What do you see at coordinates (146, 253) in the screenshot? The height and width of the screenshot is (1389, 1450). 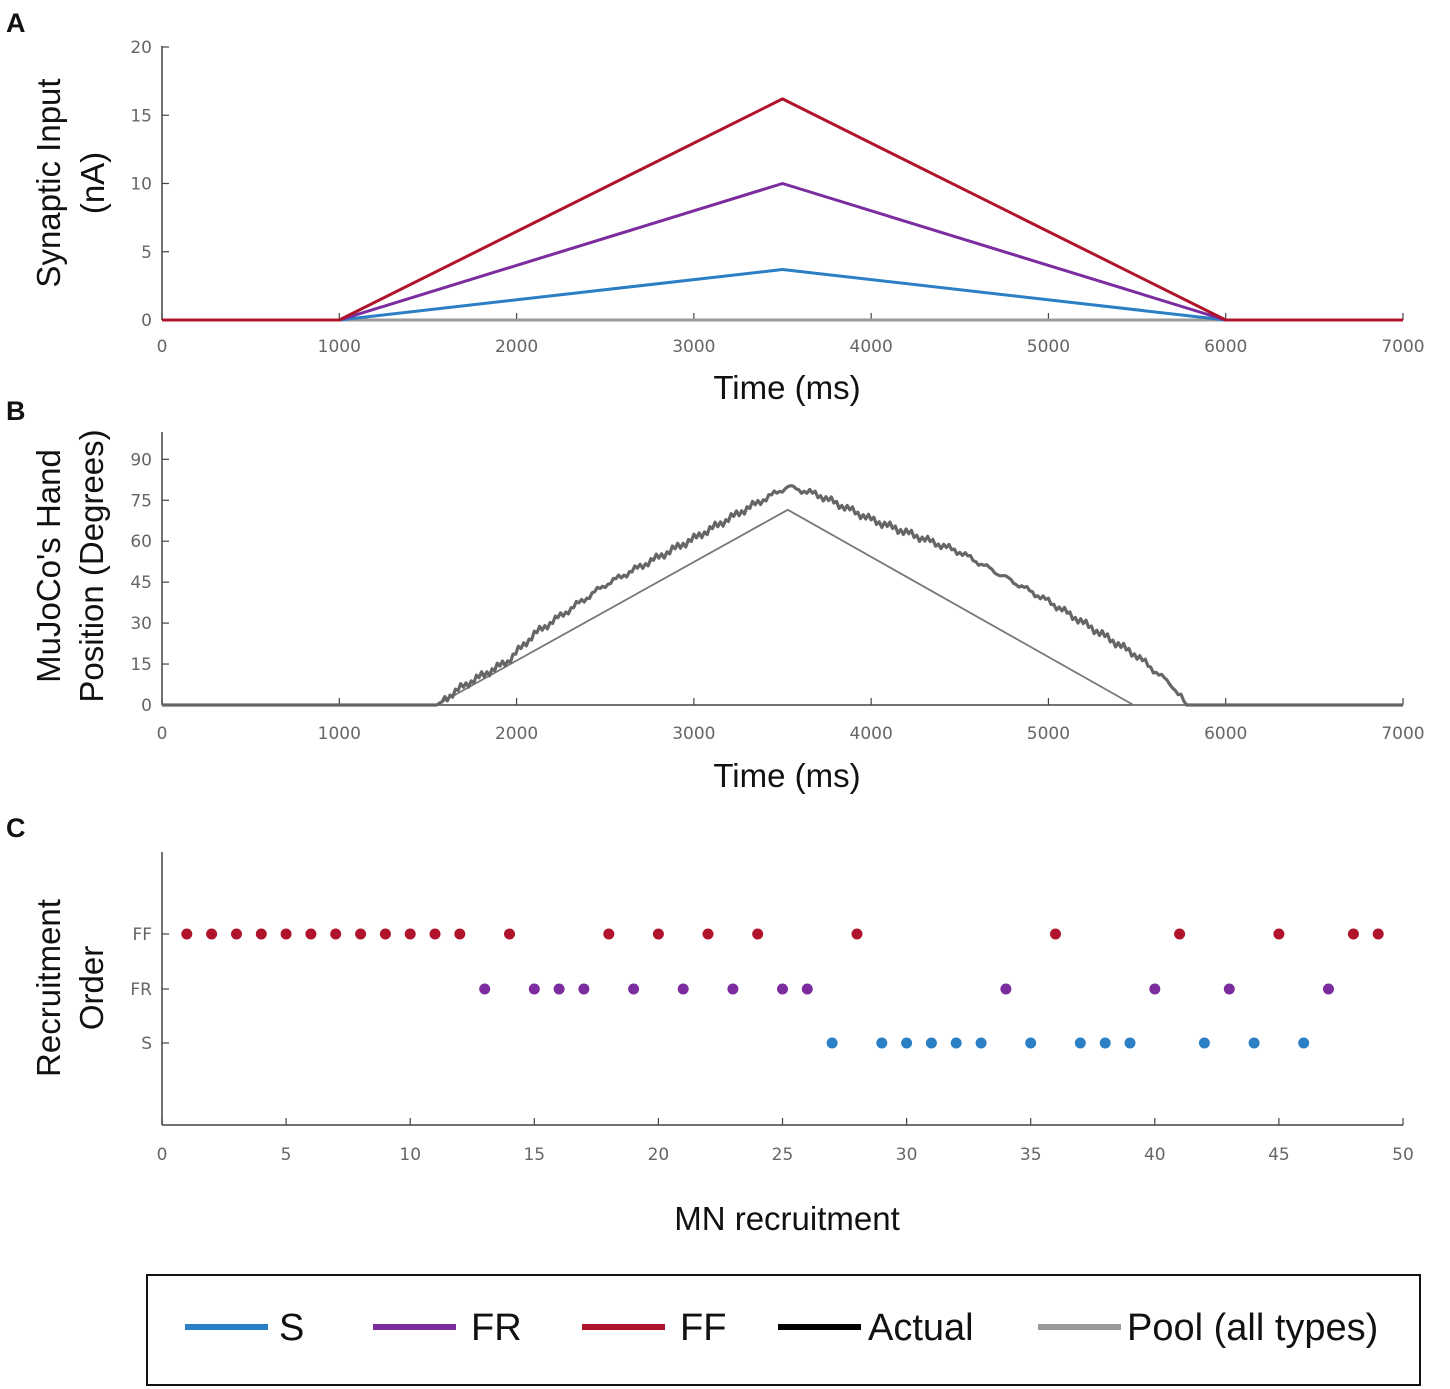 I see `panel-a-y-tick-label: 5` at bounding box center [146, 253].